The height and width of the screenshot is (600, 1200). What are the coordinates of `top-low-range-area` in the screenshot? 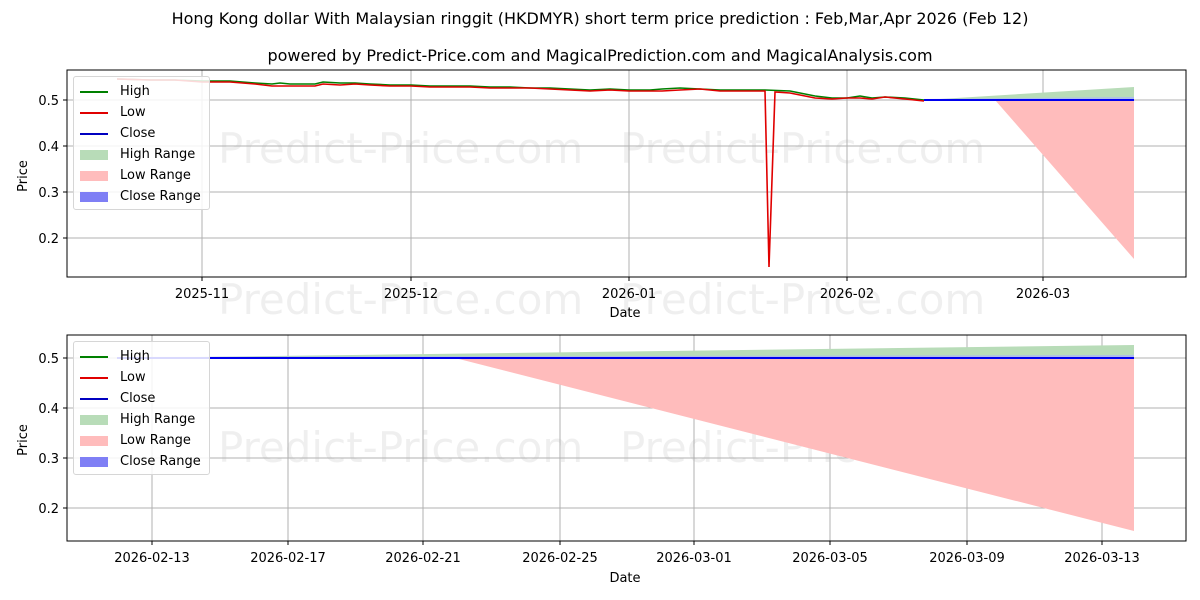 It's located at (1029, 179).